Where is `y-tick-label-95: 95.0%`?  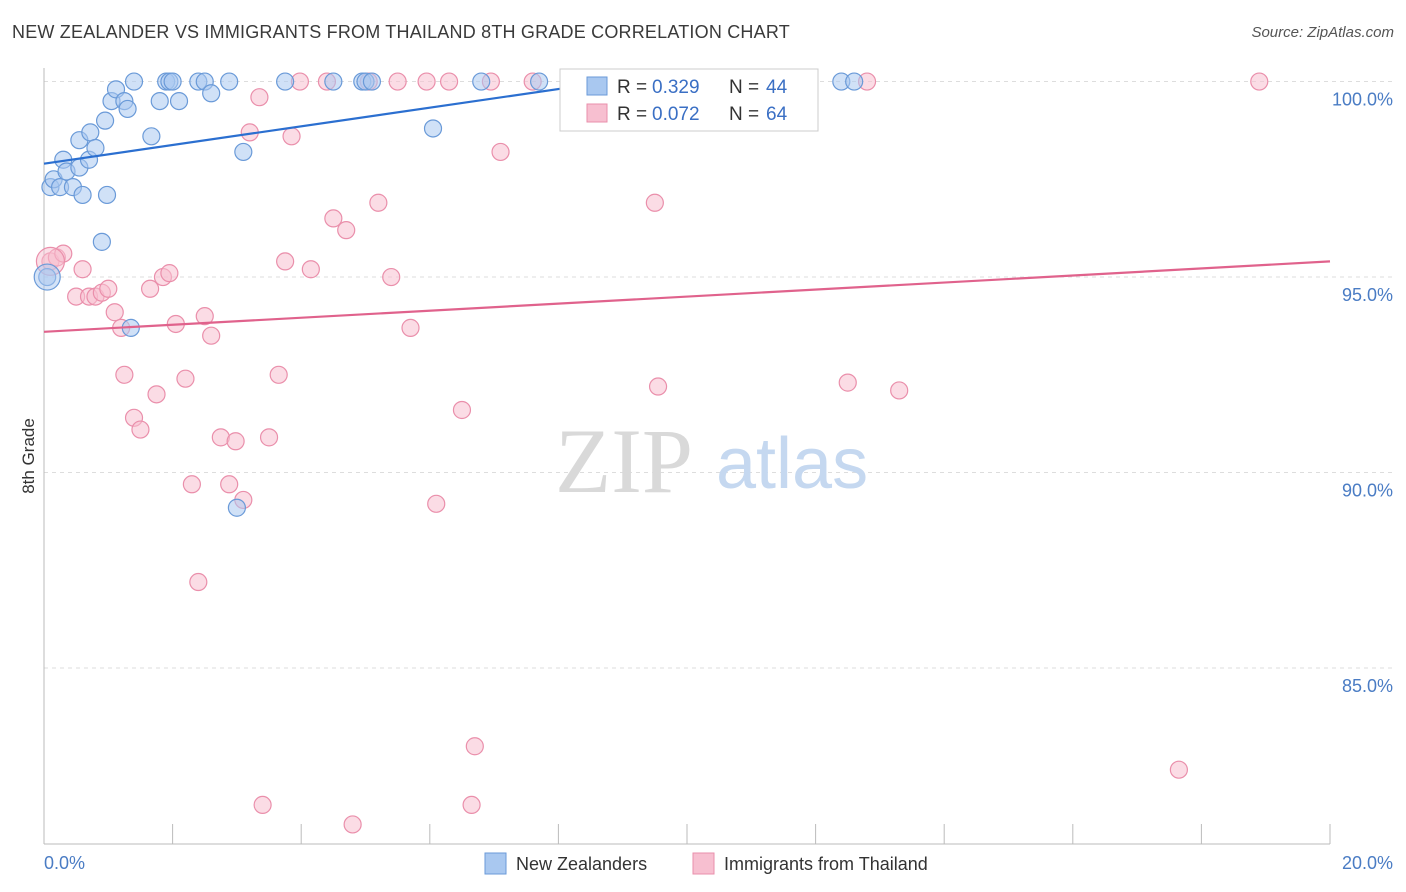
y-tick-label-95: 95.0% is located at coordinates (1367, 295).